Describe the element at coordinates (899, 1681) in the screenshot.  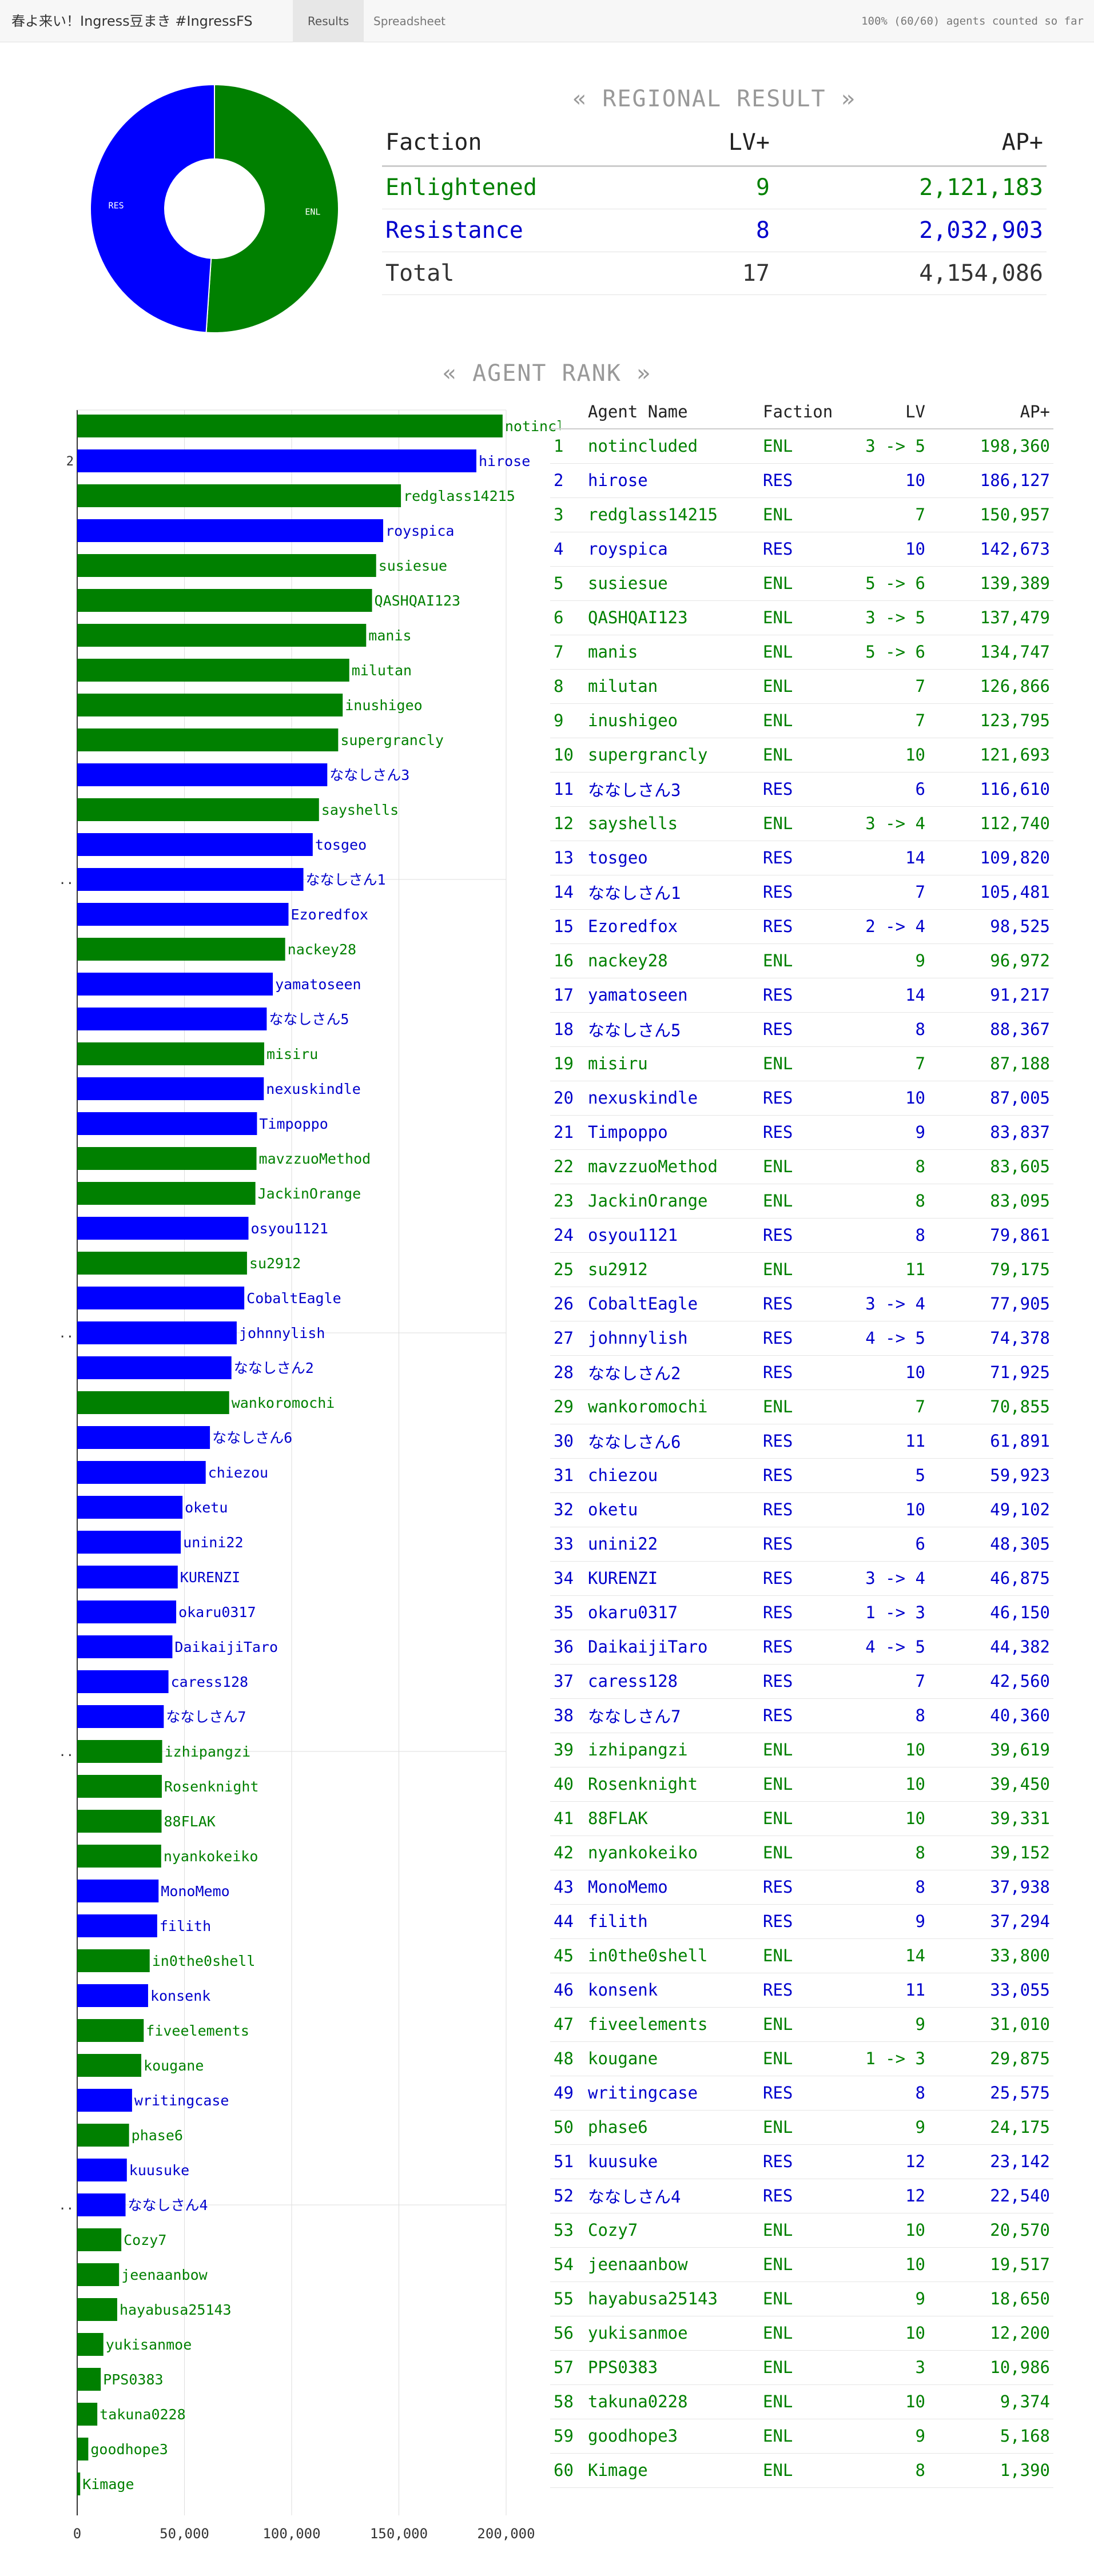
I see `lv-cell: 7` at that location.